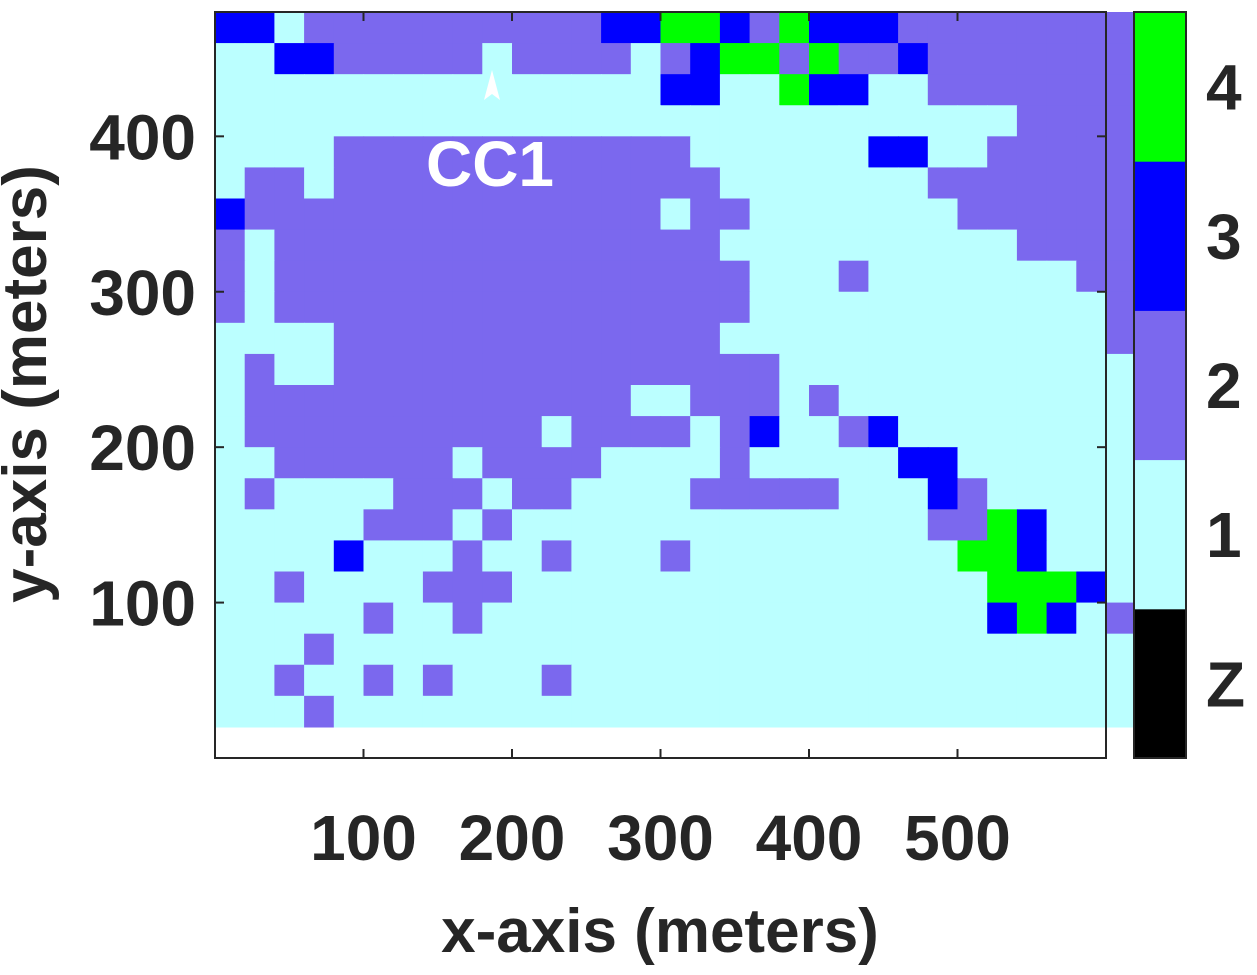 This screenshot has width=1257, height=975. I want to click on y-tick-labels: 100 200 300 400, so click(142, 370).